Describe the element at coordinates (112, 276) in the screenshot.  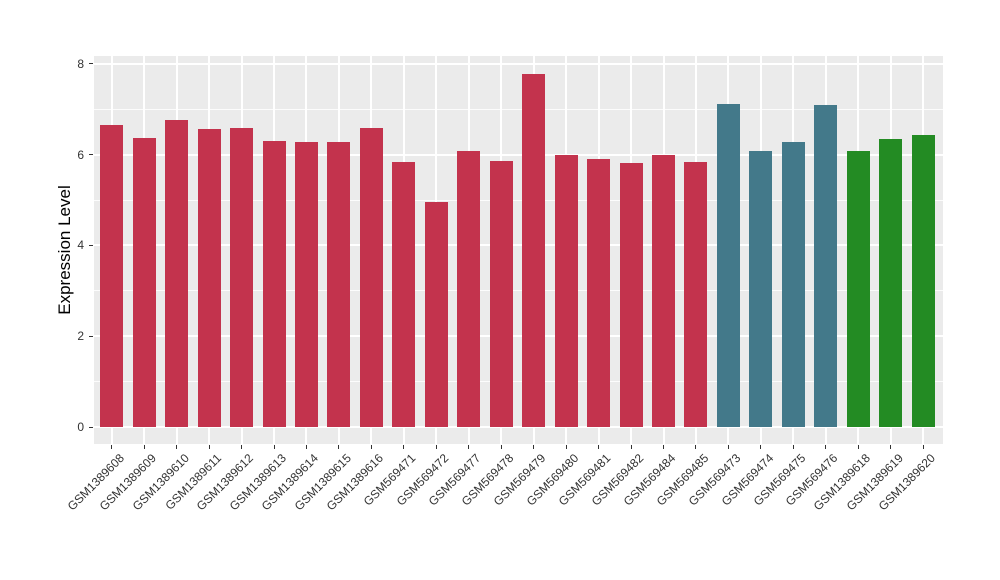
I see `bar-GSM1389608` at that location.